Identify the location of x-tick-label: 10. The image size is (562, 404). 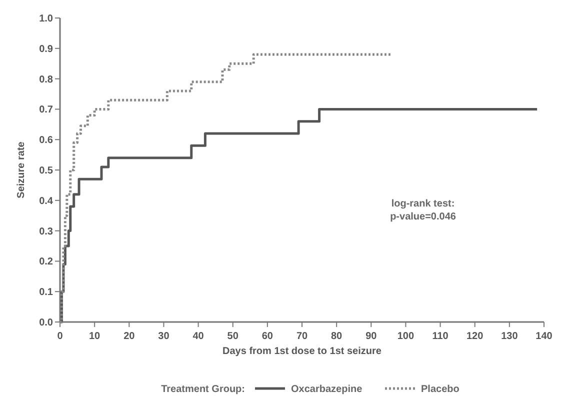
(95, 336).